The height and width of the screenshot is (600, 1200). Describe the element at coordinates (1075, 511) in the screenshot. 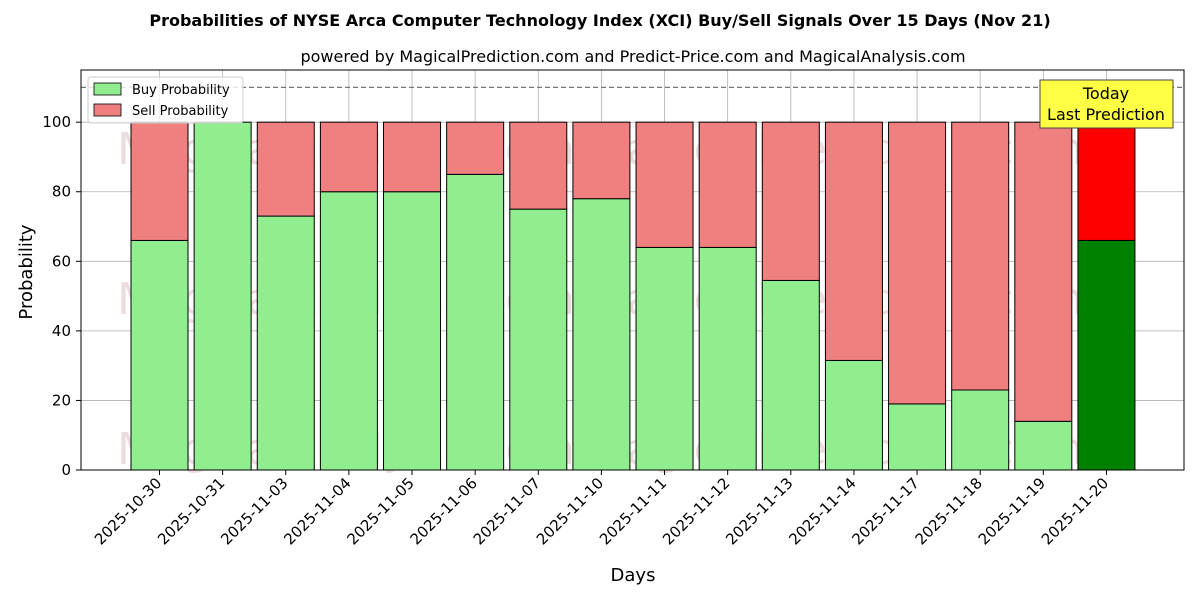

I see `x-tick-label: 2025-11-20` at that location.